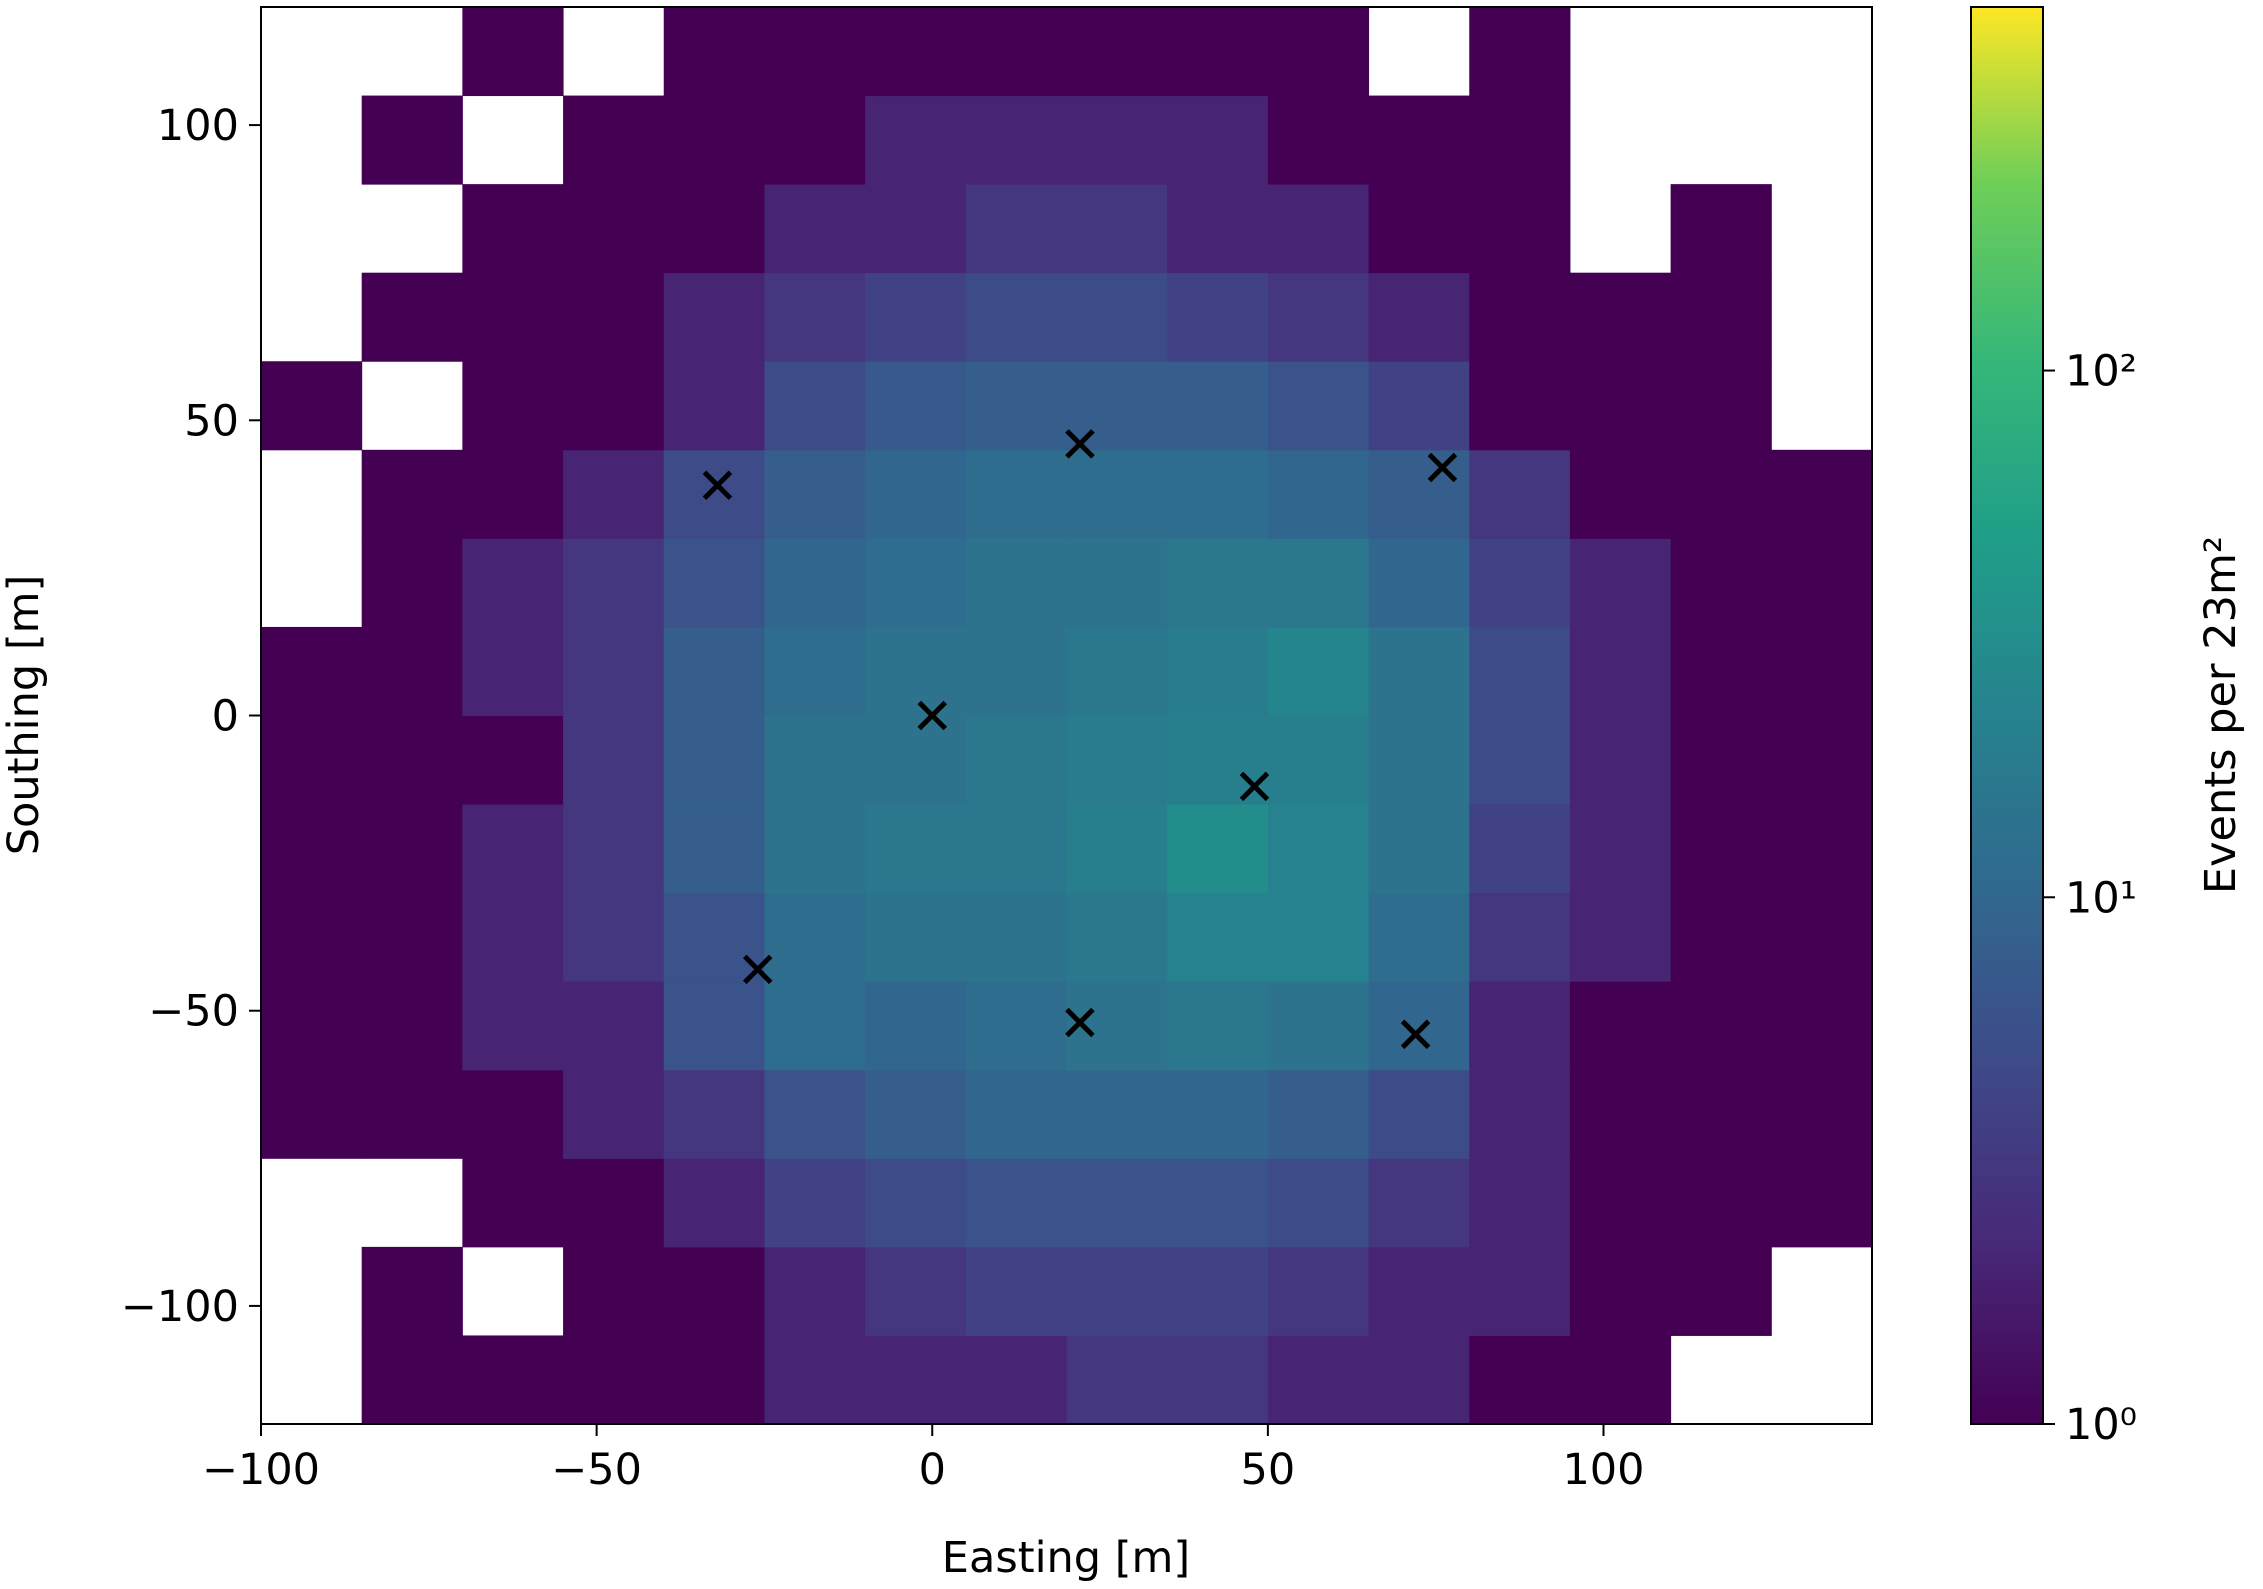  I want to click on y-tick-label: 0, so click(225, 717).